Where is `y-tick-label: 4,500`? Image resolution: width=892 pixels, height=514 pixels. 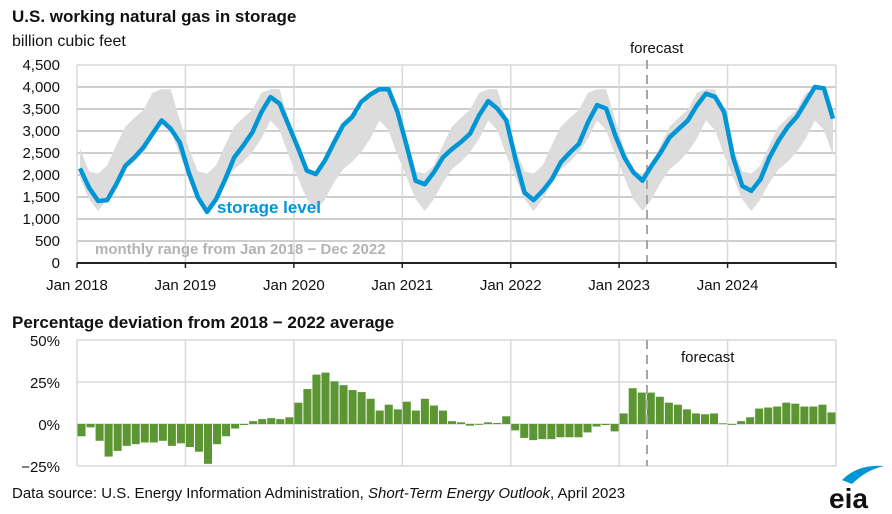
y-tick-label: 4,500 is located at coordinates (41, 65).